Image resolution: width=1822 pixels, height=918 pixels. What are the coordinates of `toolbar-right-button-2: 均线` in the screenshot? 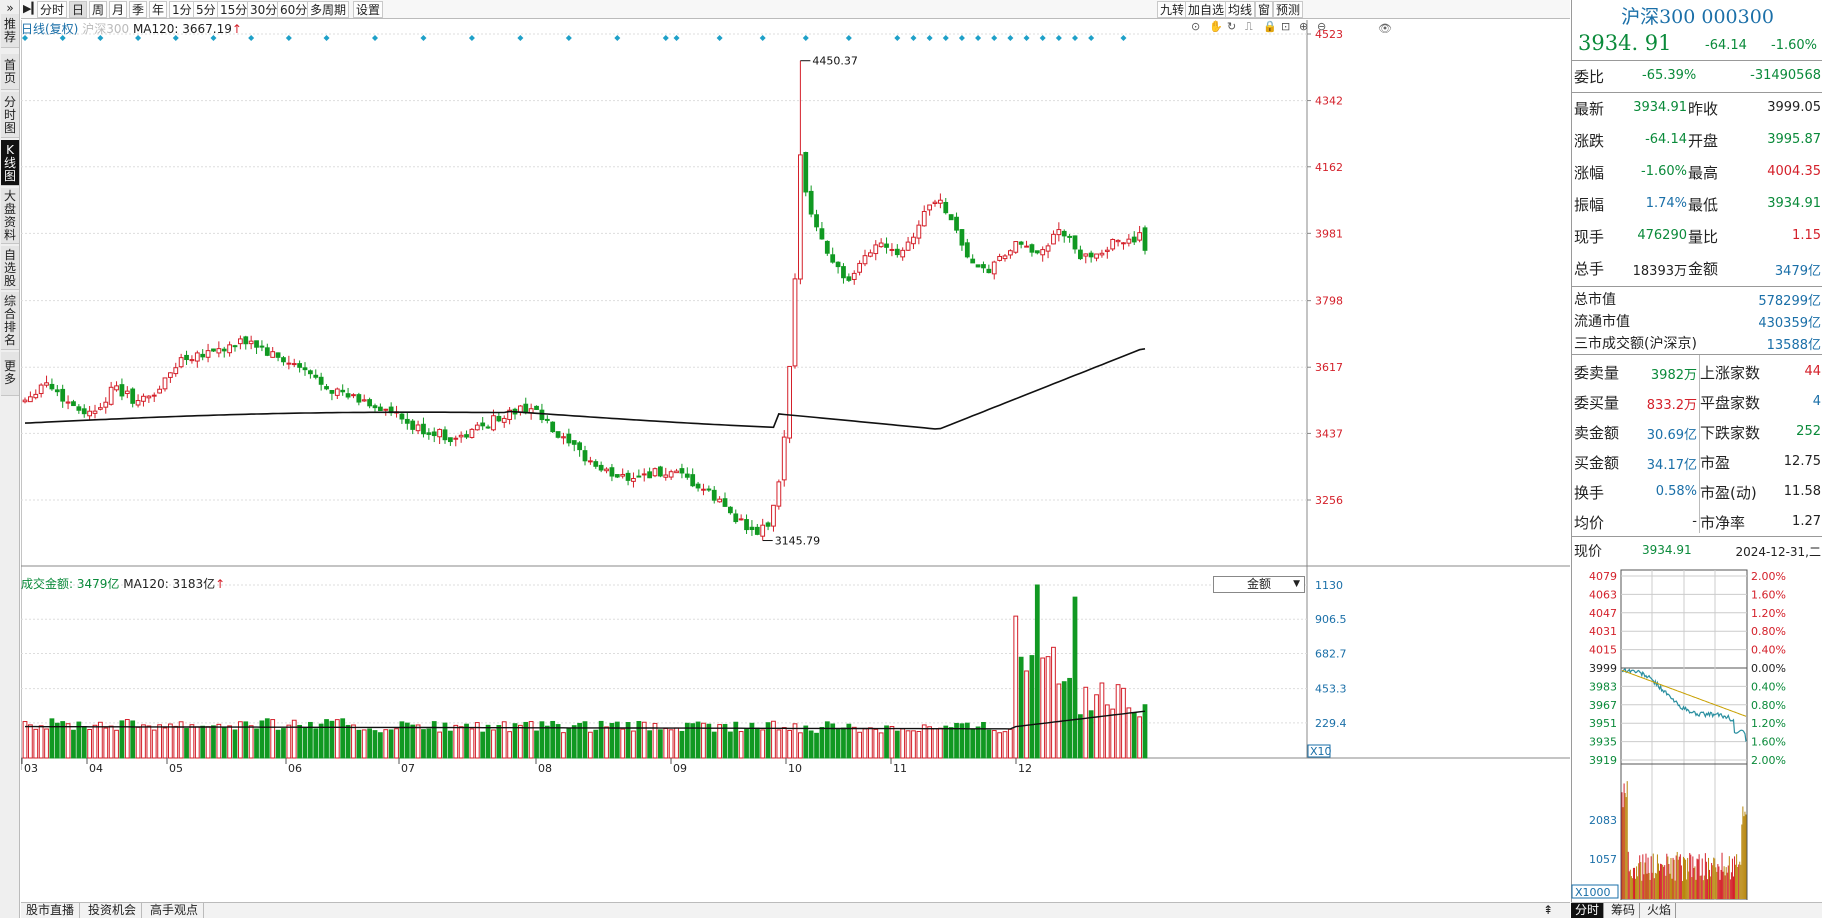 It's located at (1240, 9).